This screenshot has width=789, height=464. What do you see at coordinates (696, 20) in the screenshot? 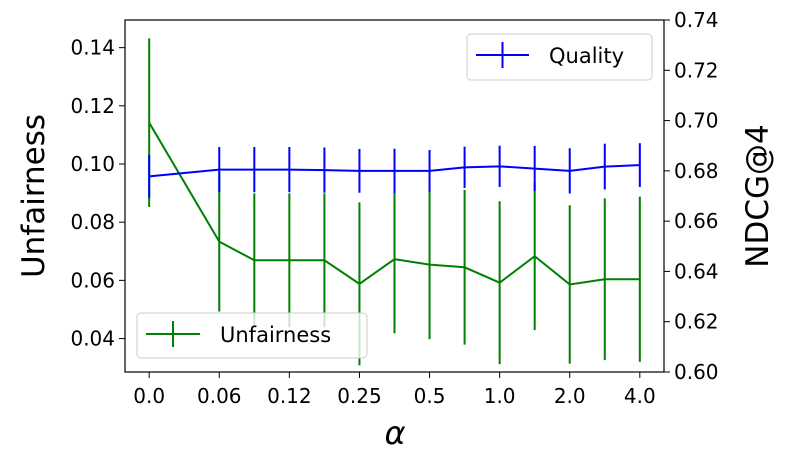
I see `y-tick-label-right: 0.74` at bounding box center [696, 20].